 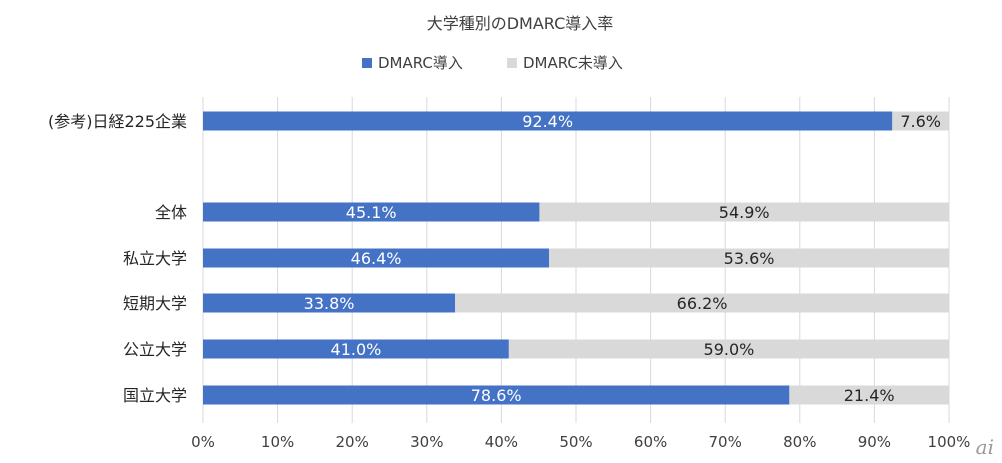 I want to click on x-tick-label: 100%, so click(x=949, y=442).